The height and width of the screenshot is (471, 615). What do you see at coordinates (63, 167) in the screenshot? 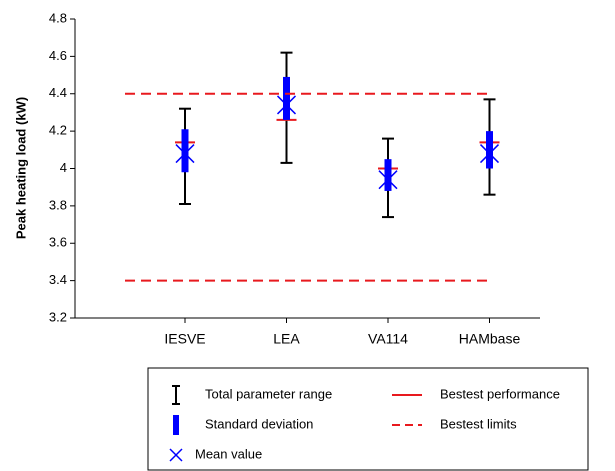
I see `y-tick-label: 4` at bounding box center [63, 167].